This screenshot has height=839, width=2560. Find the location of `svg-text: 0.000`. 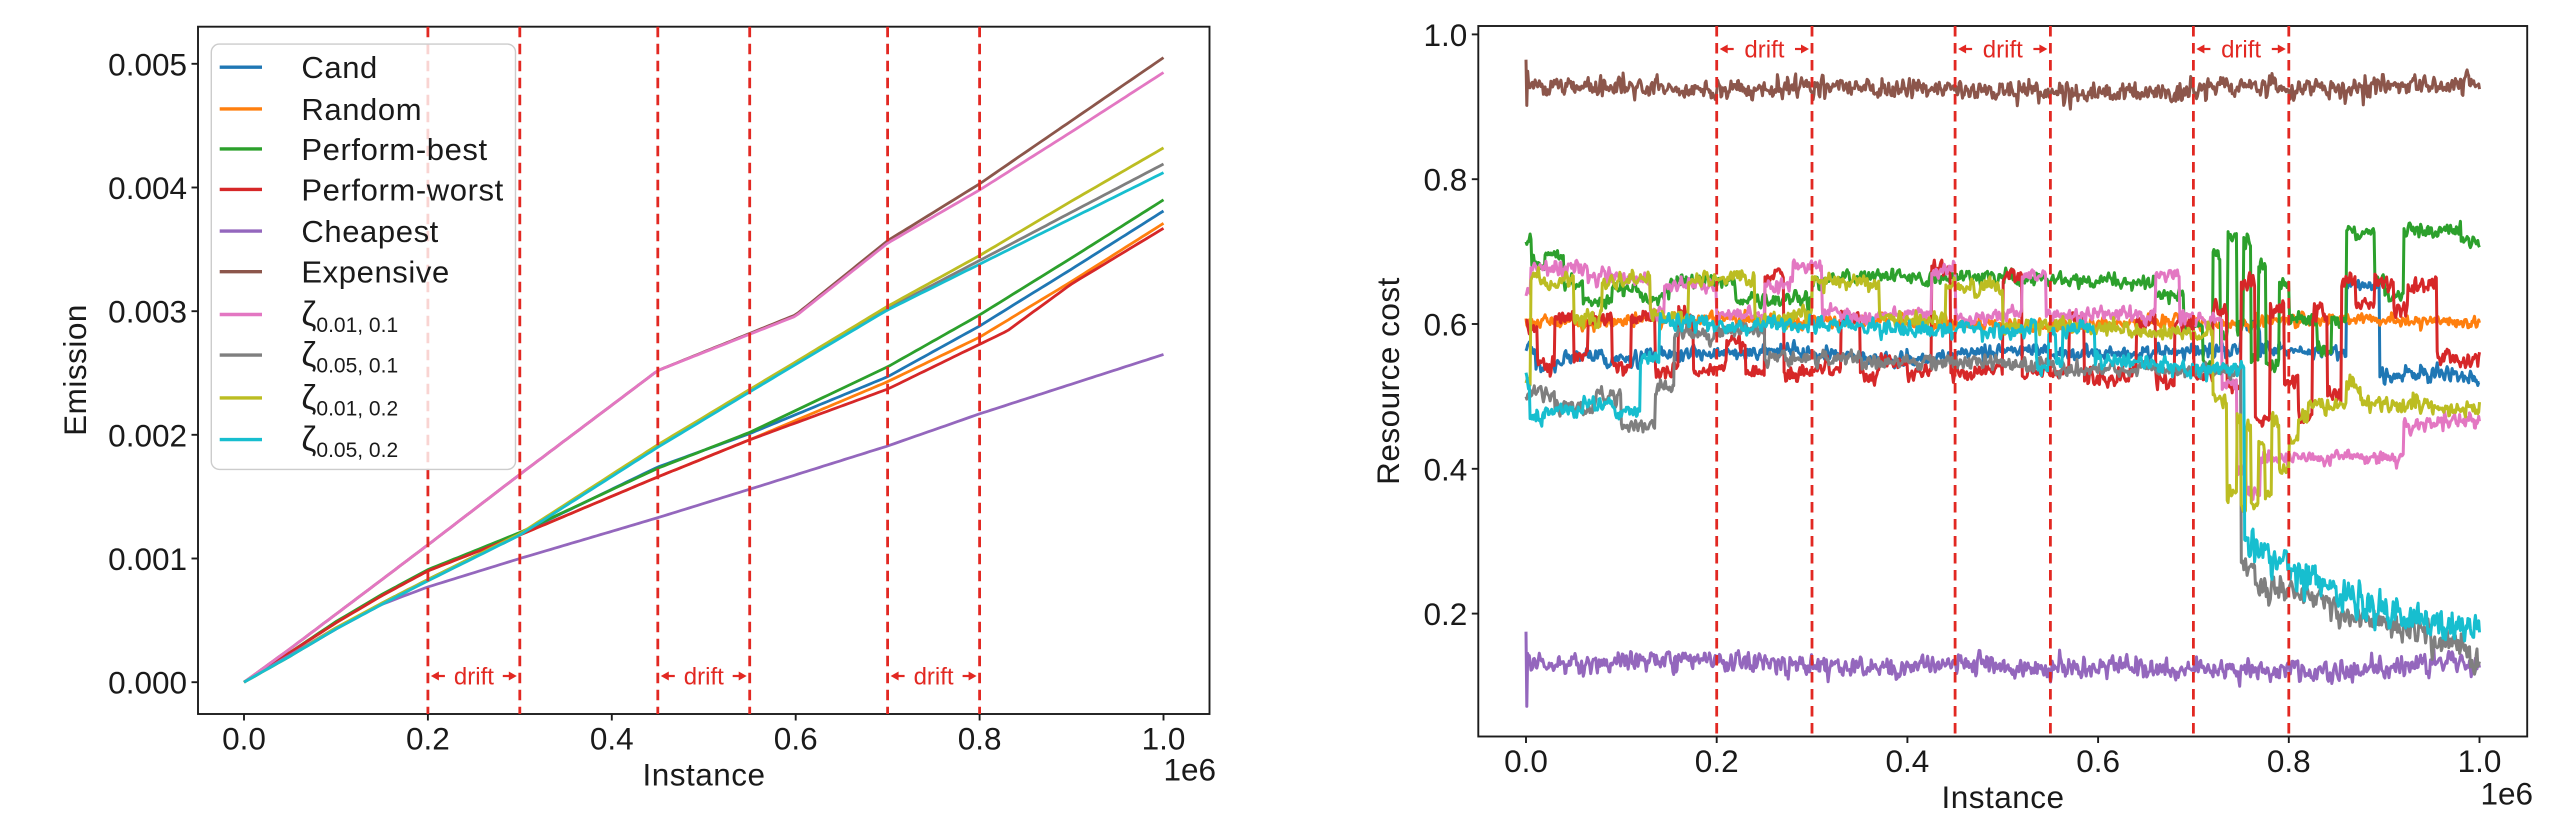

svg-text: 0.000 is located at coordinates (147, 683).